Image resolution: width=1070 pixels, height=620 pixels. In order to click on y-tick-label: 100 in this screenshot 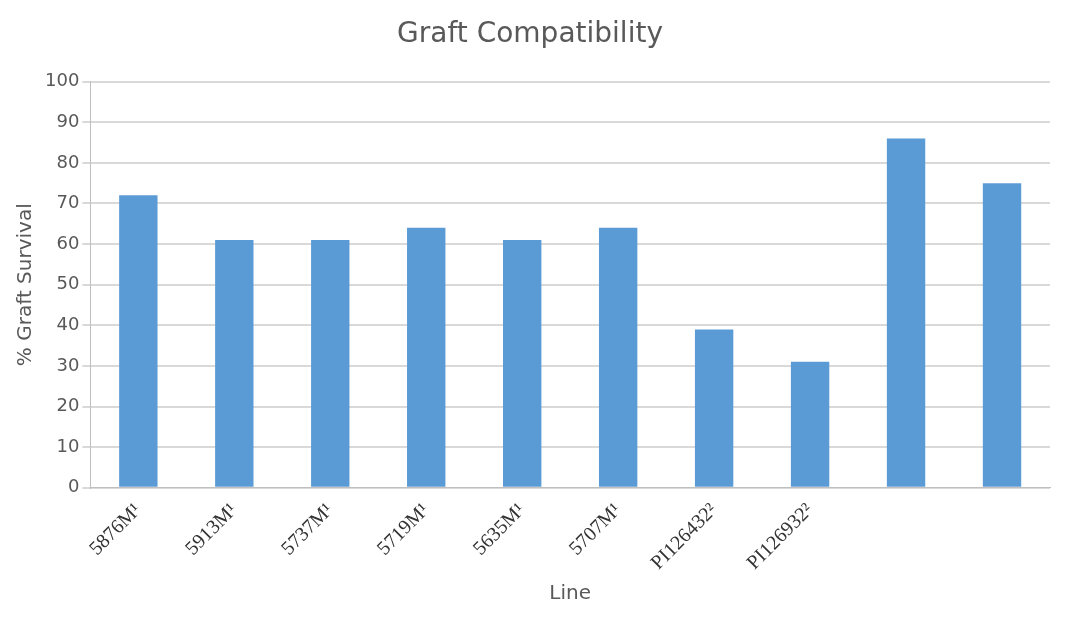, I will do `click(62, 80)`.